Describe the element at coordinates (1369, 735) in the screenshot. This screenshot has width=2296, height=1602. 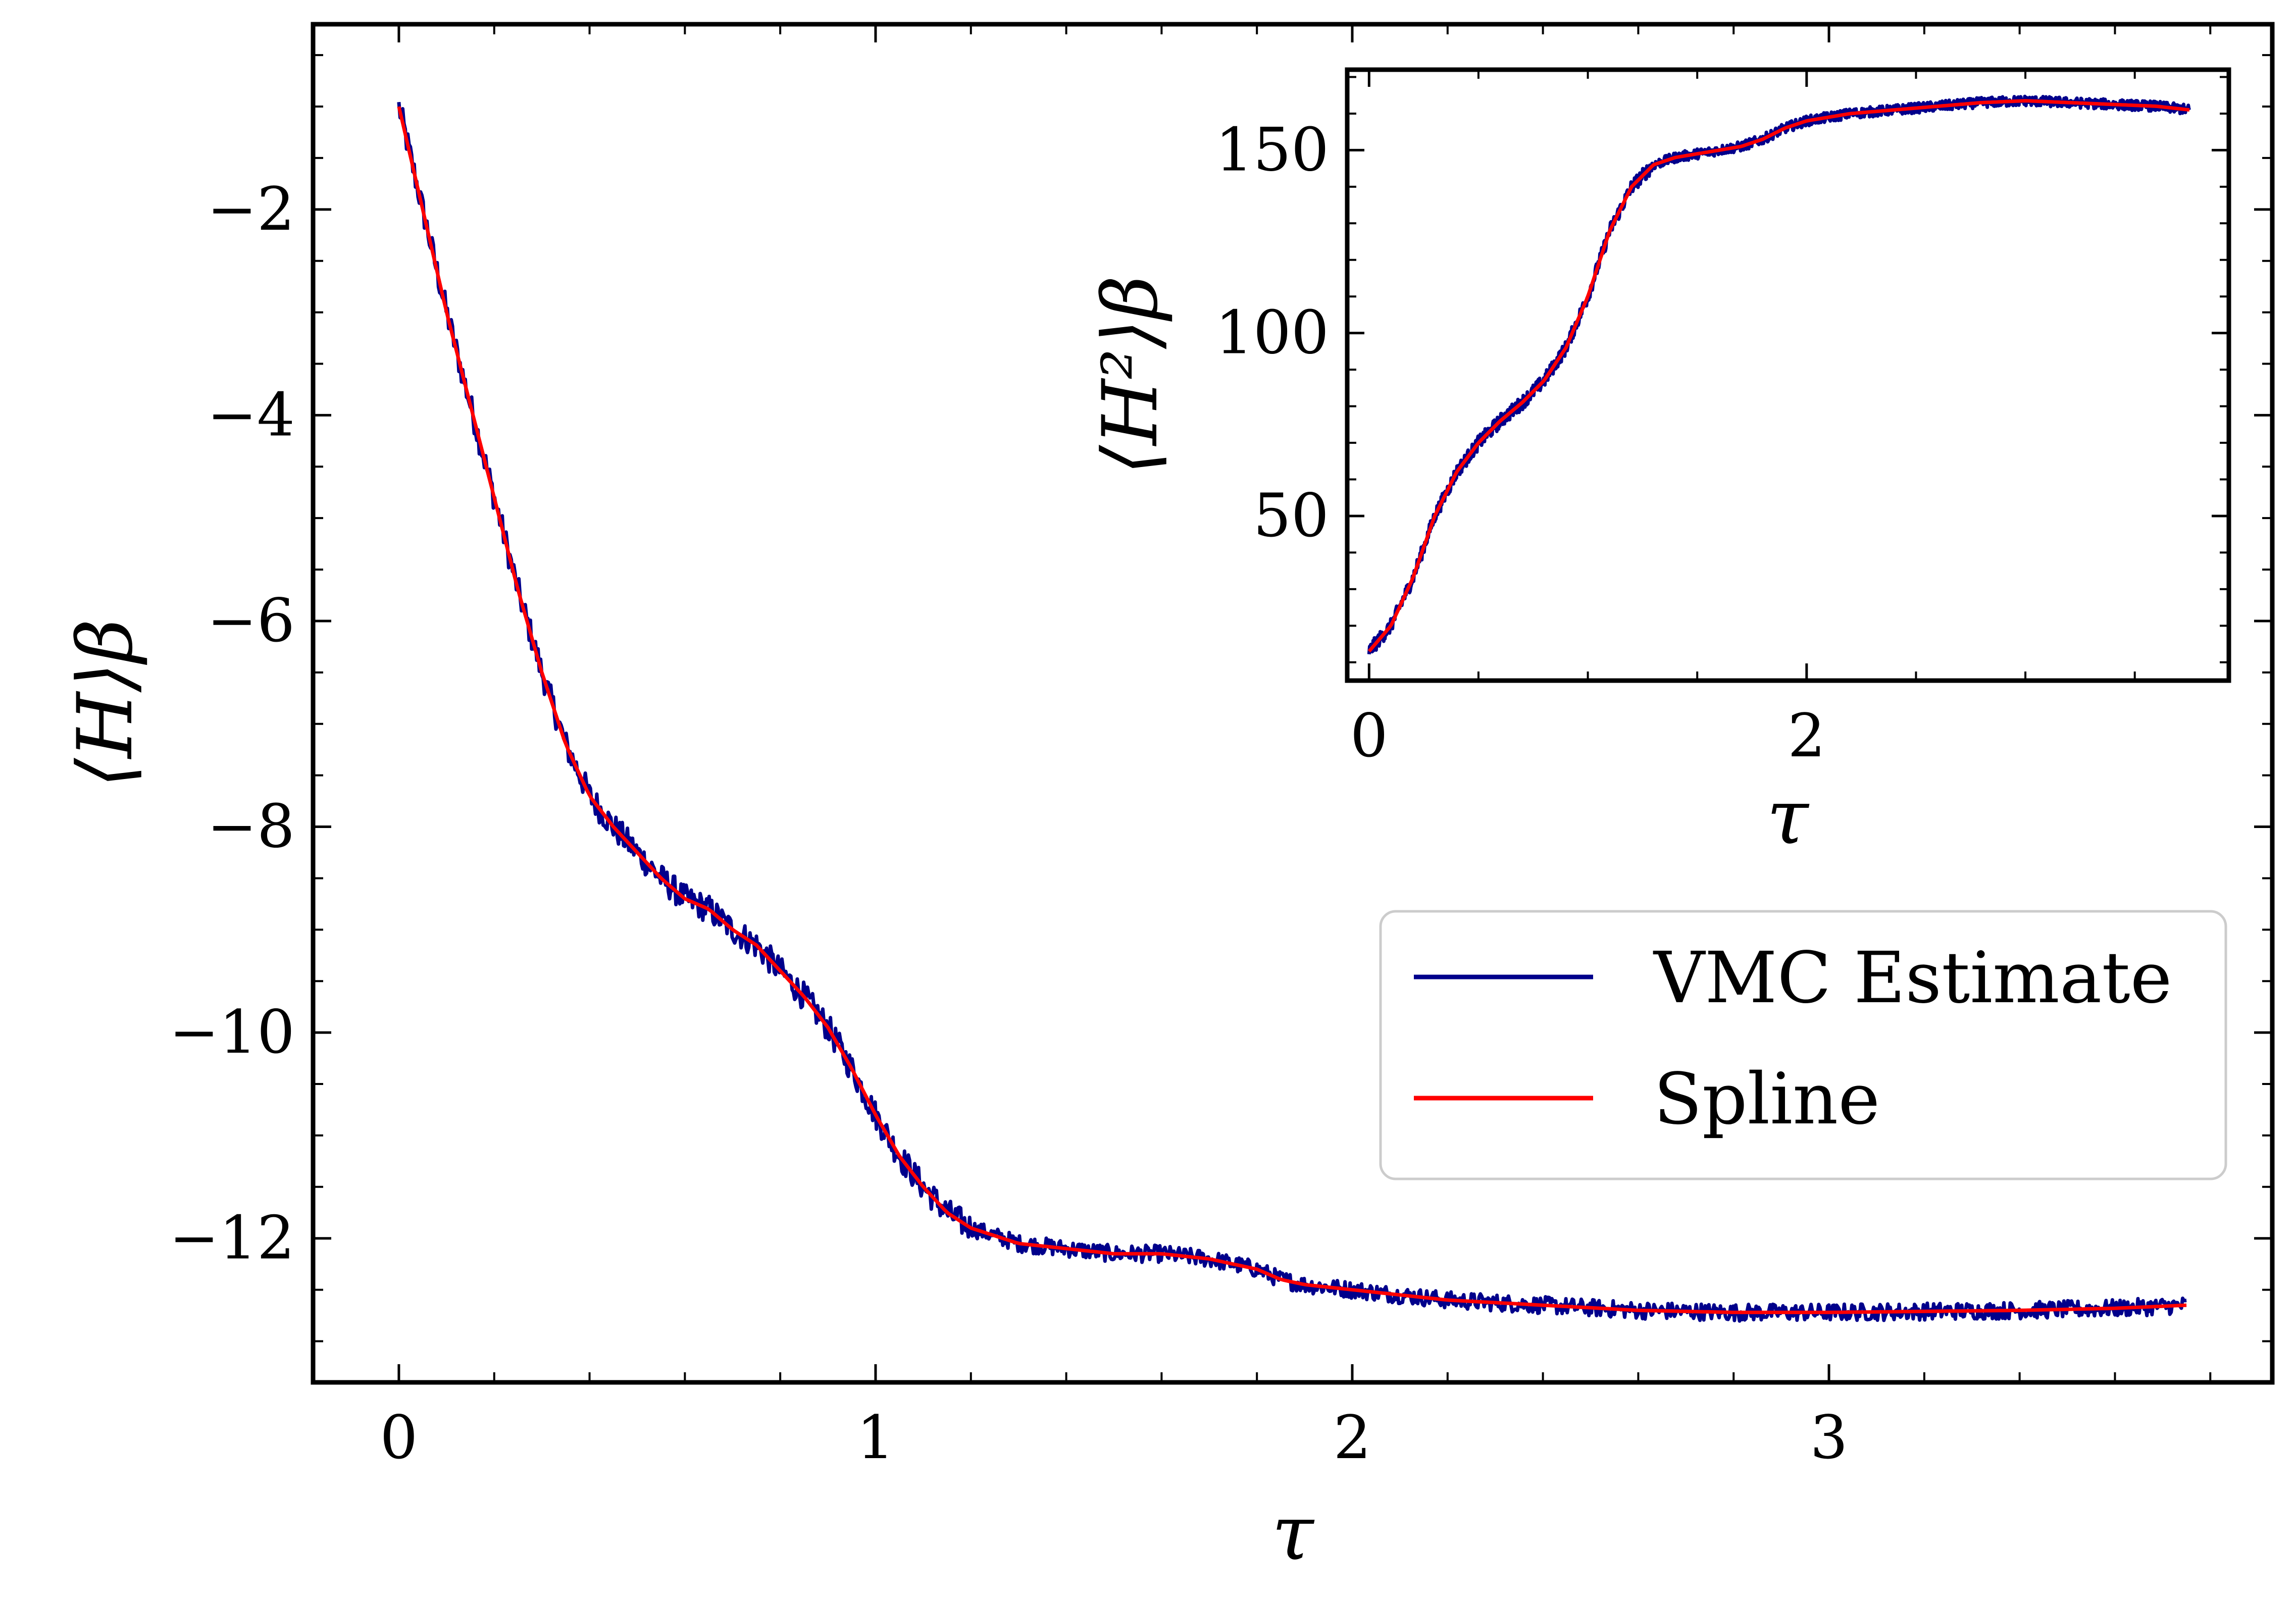
I see `inset-x-tick-label: 0` at that location.